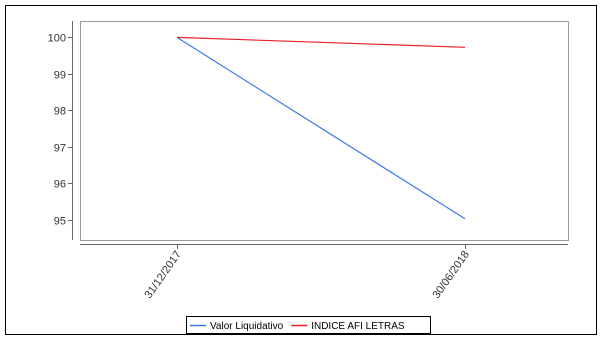 This screenshot has height=345, width=602. What do you see at coordinates (60, 76) in the screenshot?
I see `y-tick-label: 99` at bounding box center [60, 76].